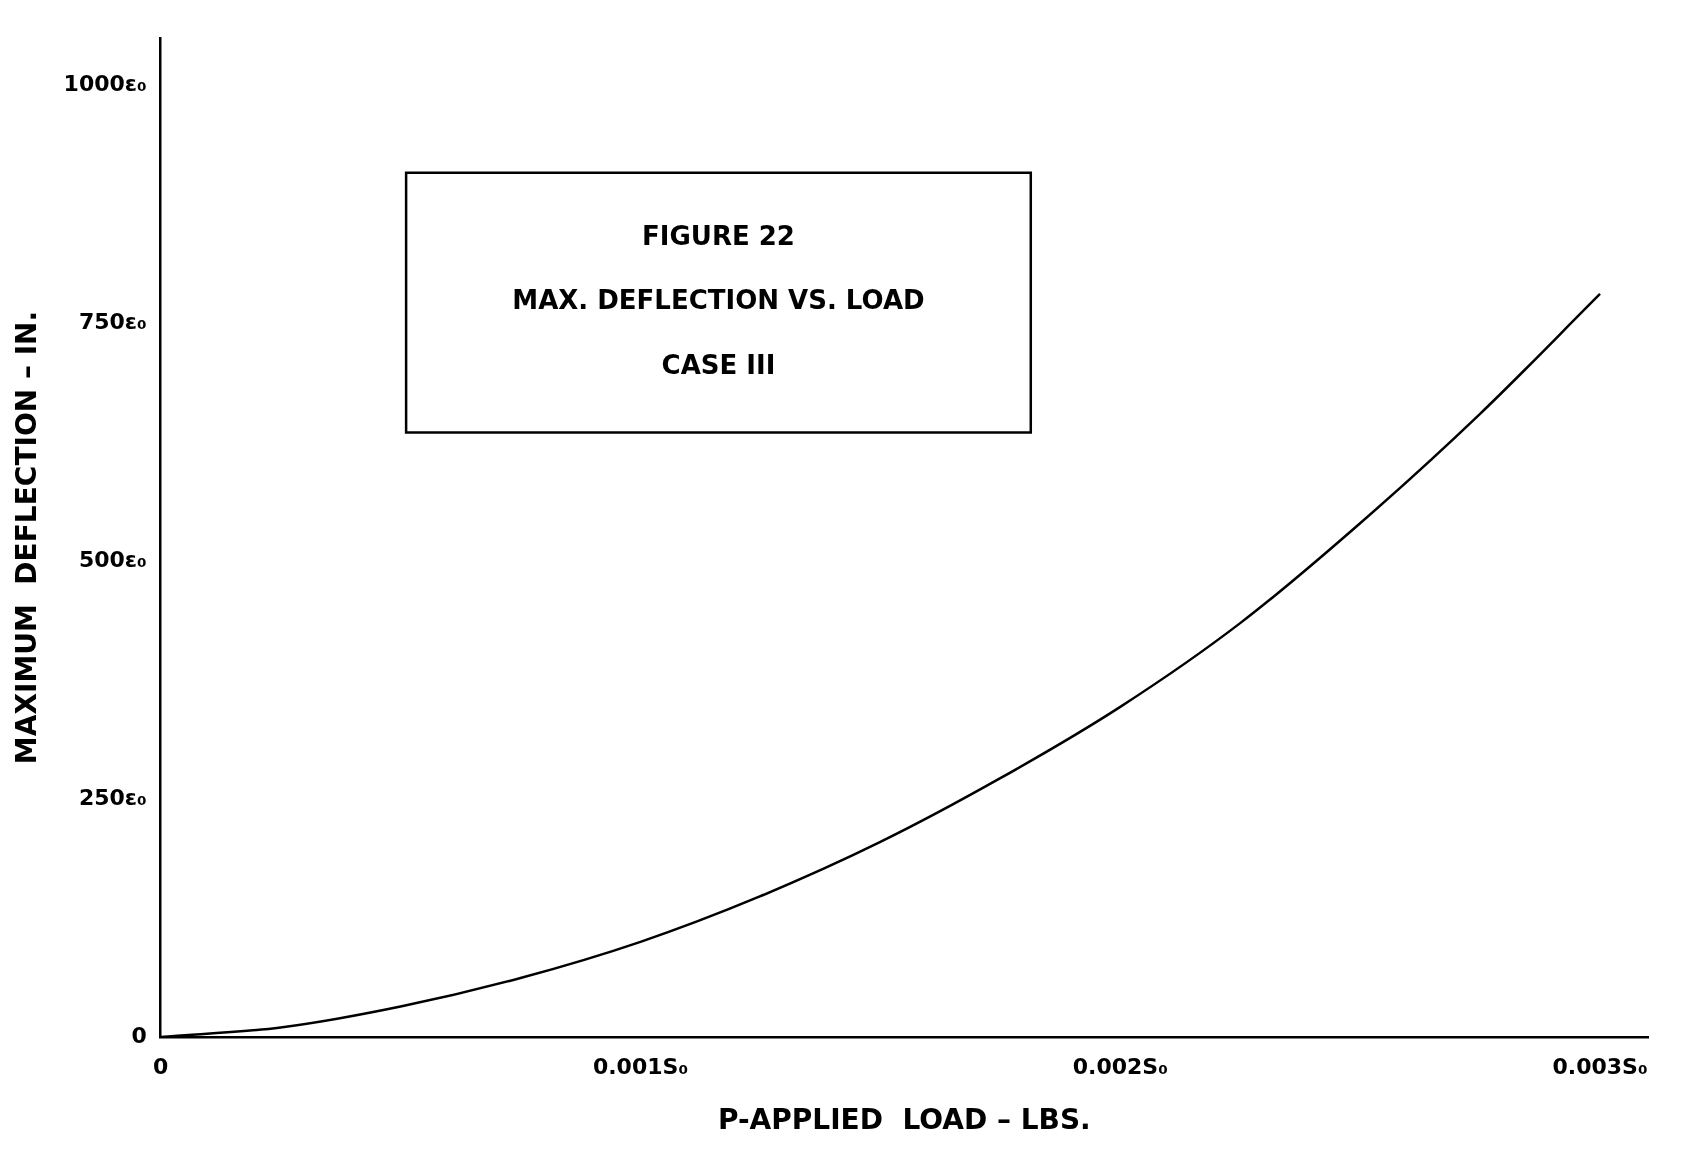  I want to click on text: MAX. DEFLECTION VS. LOAD, so click(718, 300).